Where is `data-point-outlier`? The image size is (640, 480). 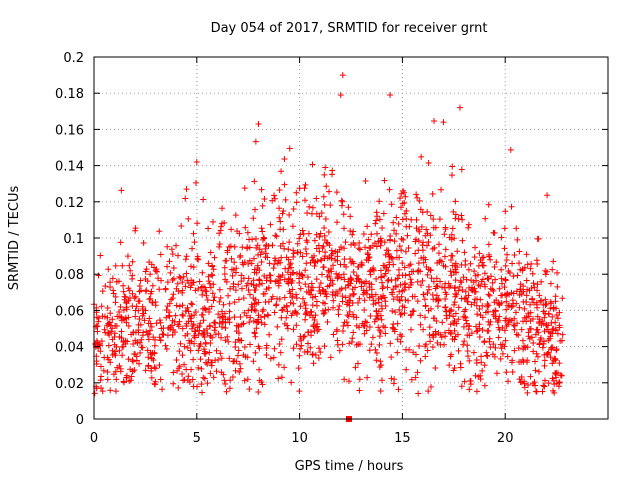
data-point-outlier is located at coordinates (340, 95).